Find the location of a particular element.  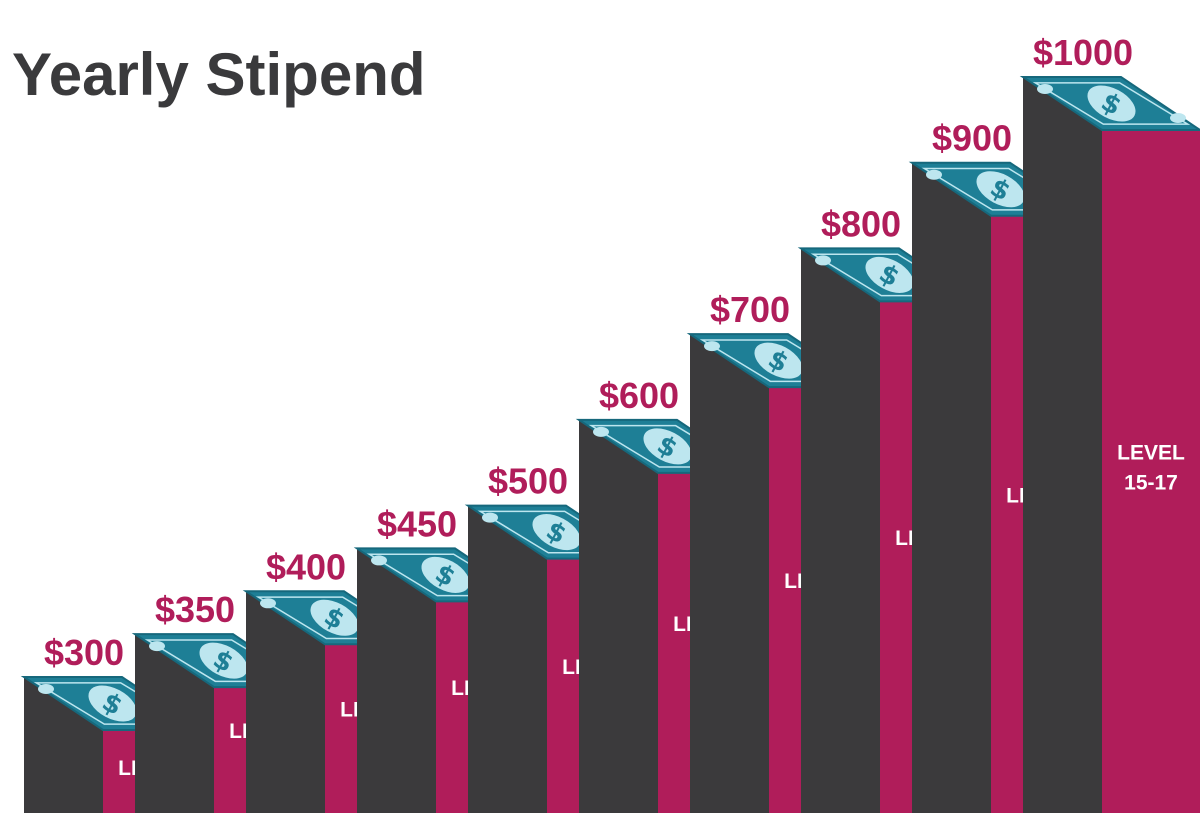

chart-title: Yearly Stipend is located at coordinates (219, 74).